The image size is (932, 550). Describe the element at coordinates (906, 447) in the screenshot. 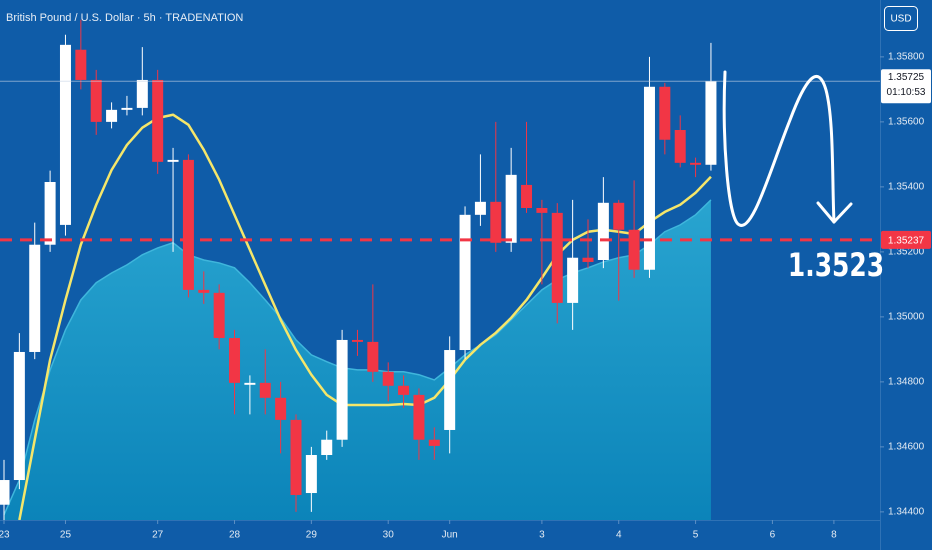

I see `y-tick-label: 1.34600` at that location.